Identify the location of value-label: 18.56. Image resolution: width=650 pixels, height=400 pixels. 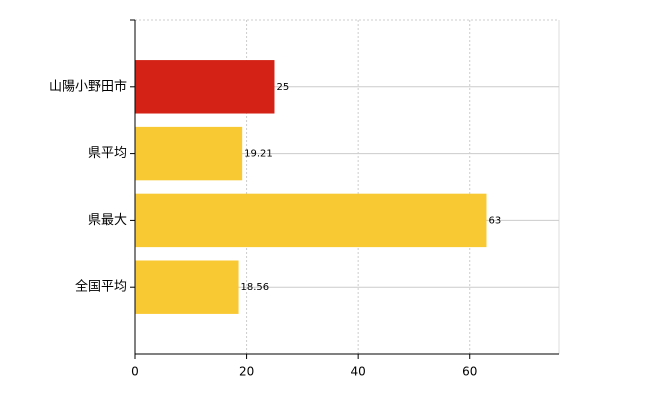
(255, 287).